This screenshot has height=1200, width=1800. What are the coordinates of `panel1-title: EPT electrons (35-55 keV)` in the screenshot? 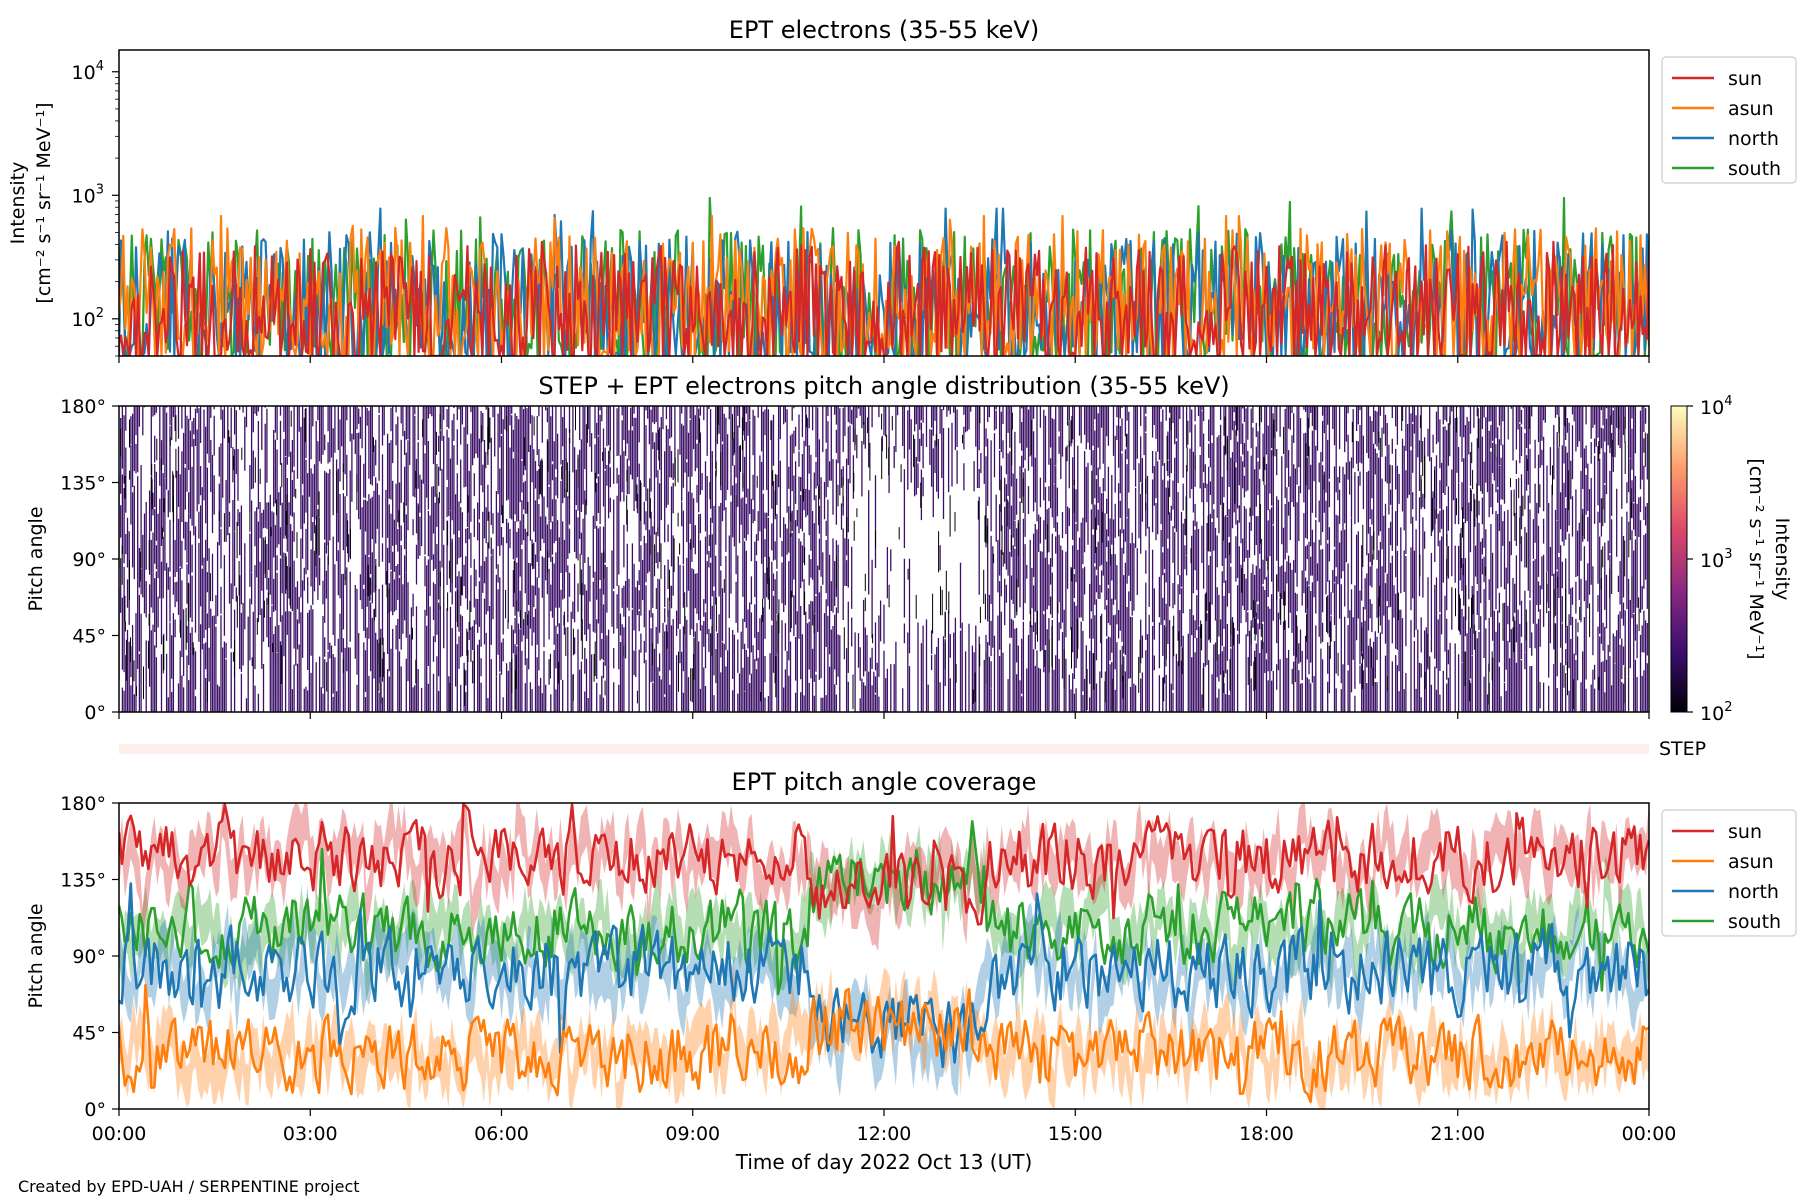 It's located at (884, 30).